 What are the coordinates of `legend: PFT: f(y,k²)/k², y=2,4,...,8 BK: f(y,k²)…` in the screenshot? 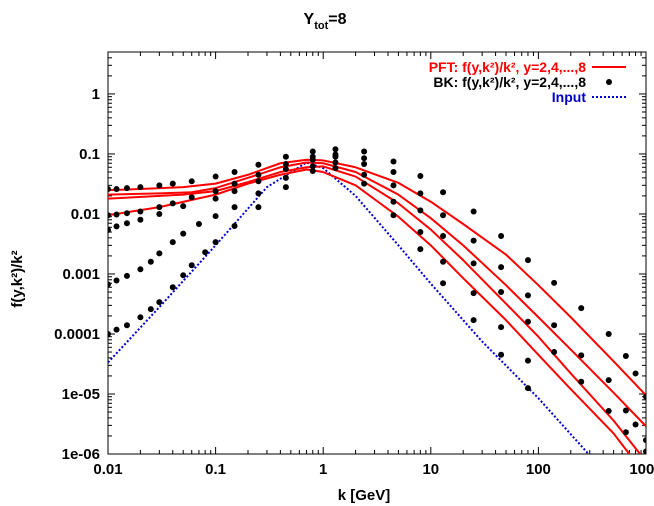 It's located at (527, 82).